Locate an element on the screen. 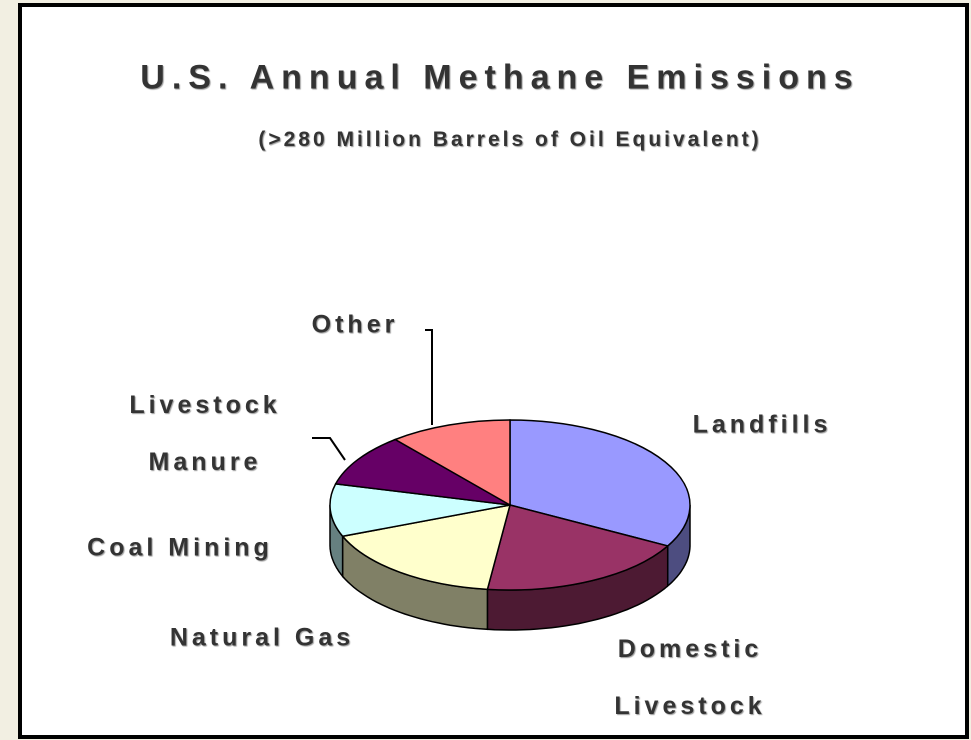 The width and height of the screenshot is (971, 740). pie is located at coordinates (510, 525).